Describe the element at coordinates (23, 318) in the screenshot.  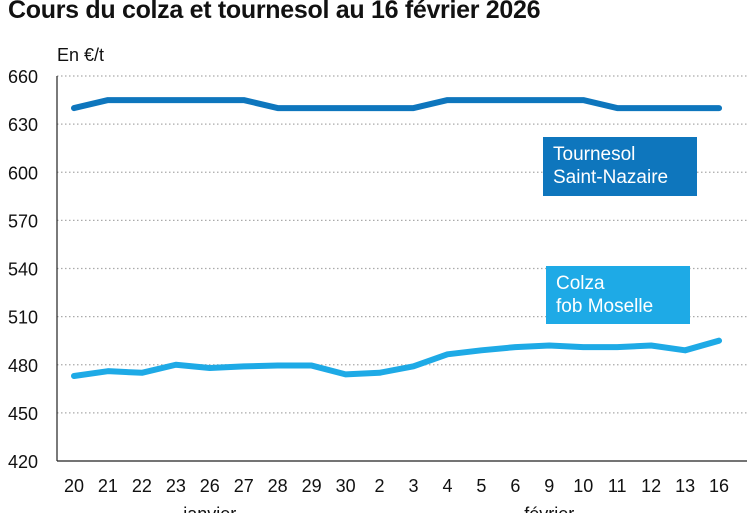
I see `y-tick-label: 510` at that location.